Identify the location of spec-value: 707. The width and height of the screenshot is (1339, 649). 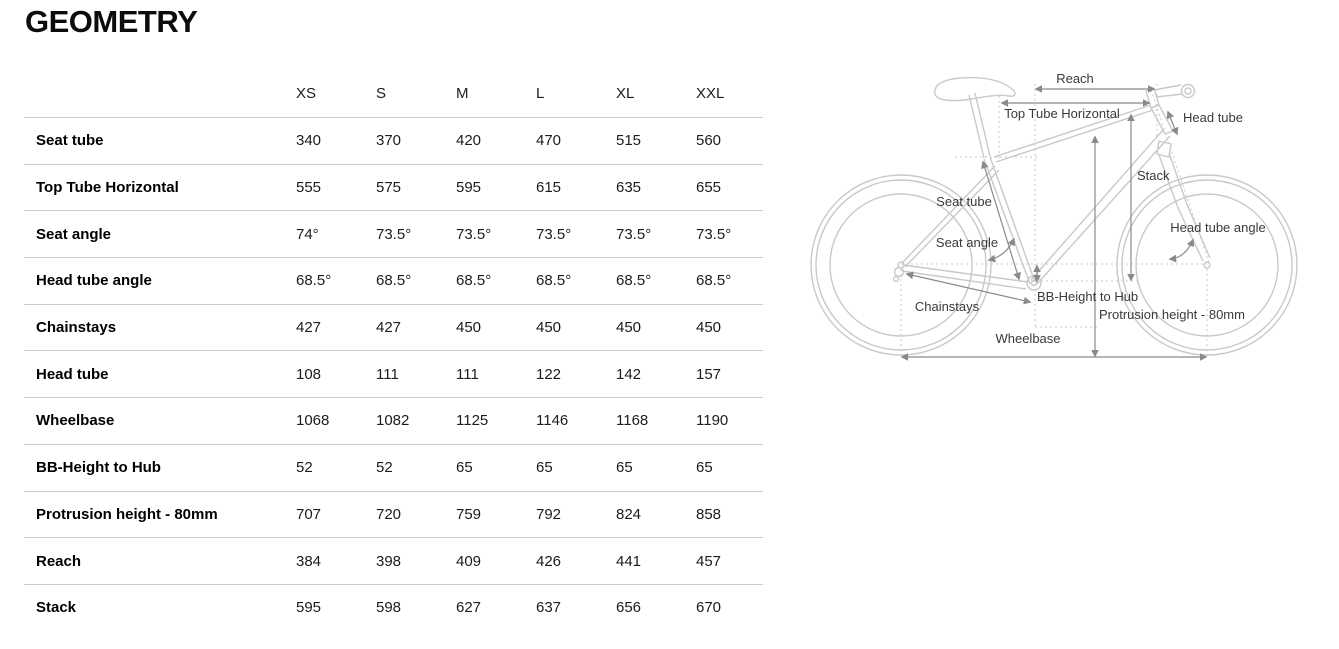
(309, 514).